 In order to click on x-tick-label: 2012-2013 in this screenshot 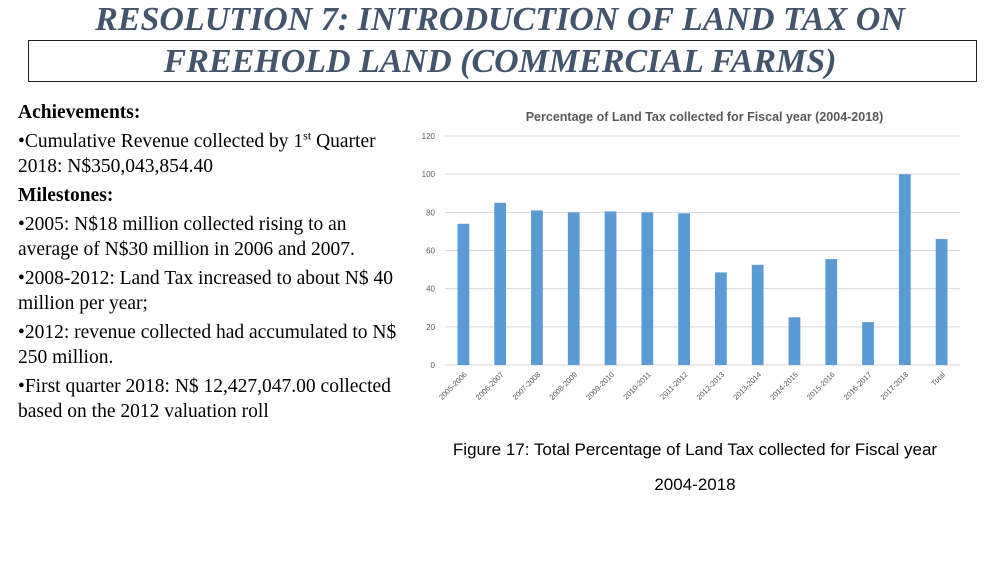, I will do `click(711, 386)`.